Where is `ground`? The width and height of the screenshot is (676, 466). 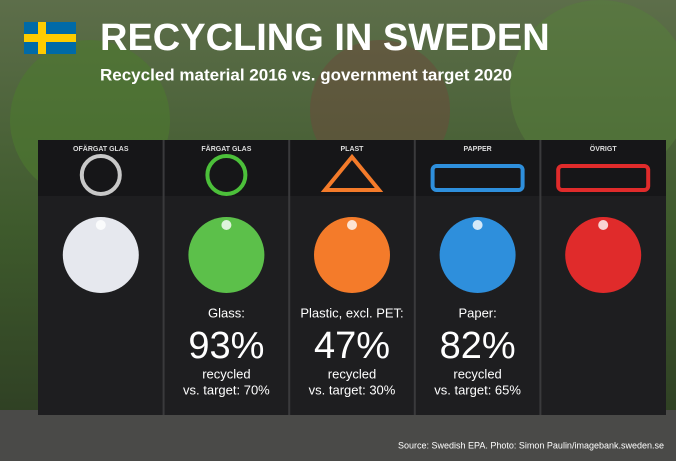
ground is located at coordinates (338, 435).